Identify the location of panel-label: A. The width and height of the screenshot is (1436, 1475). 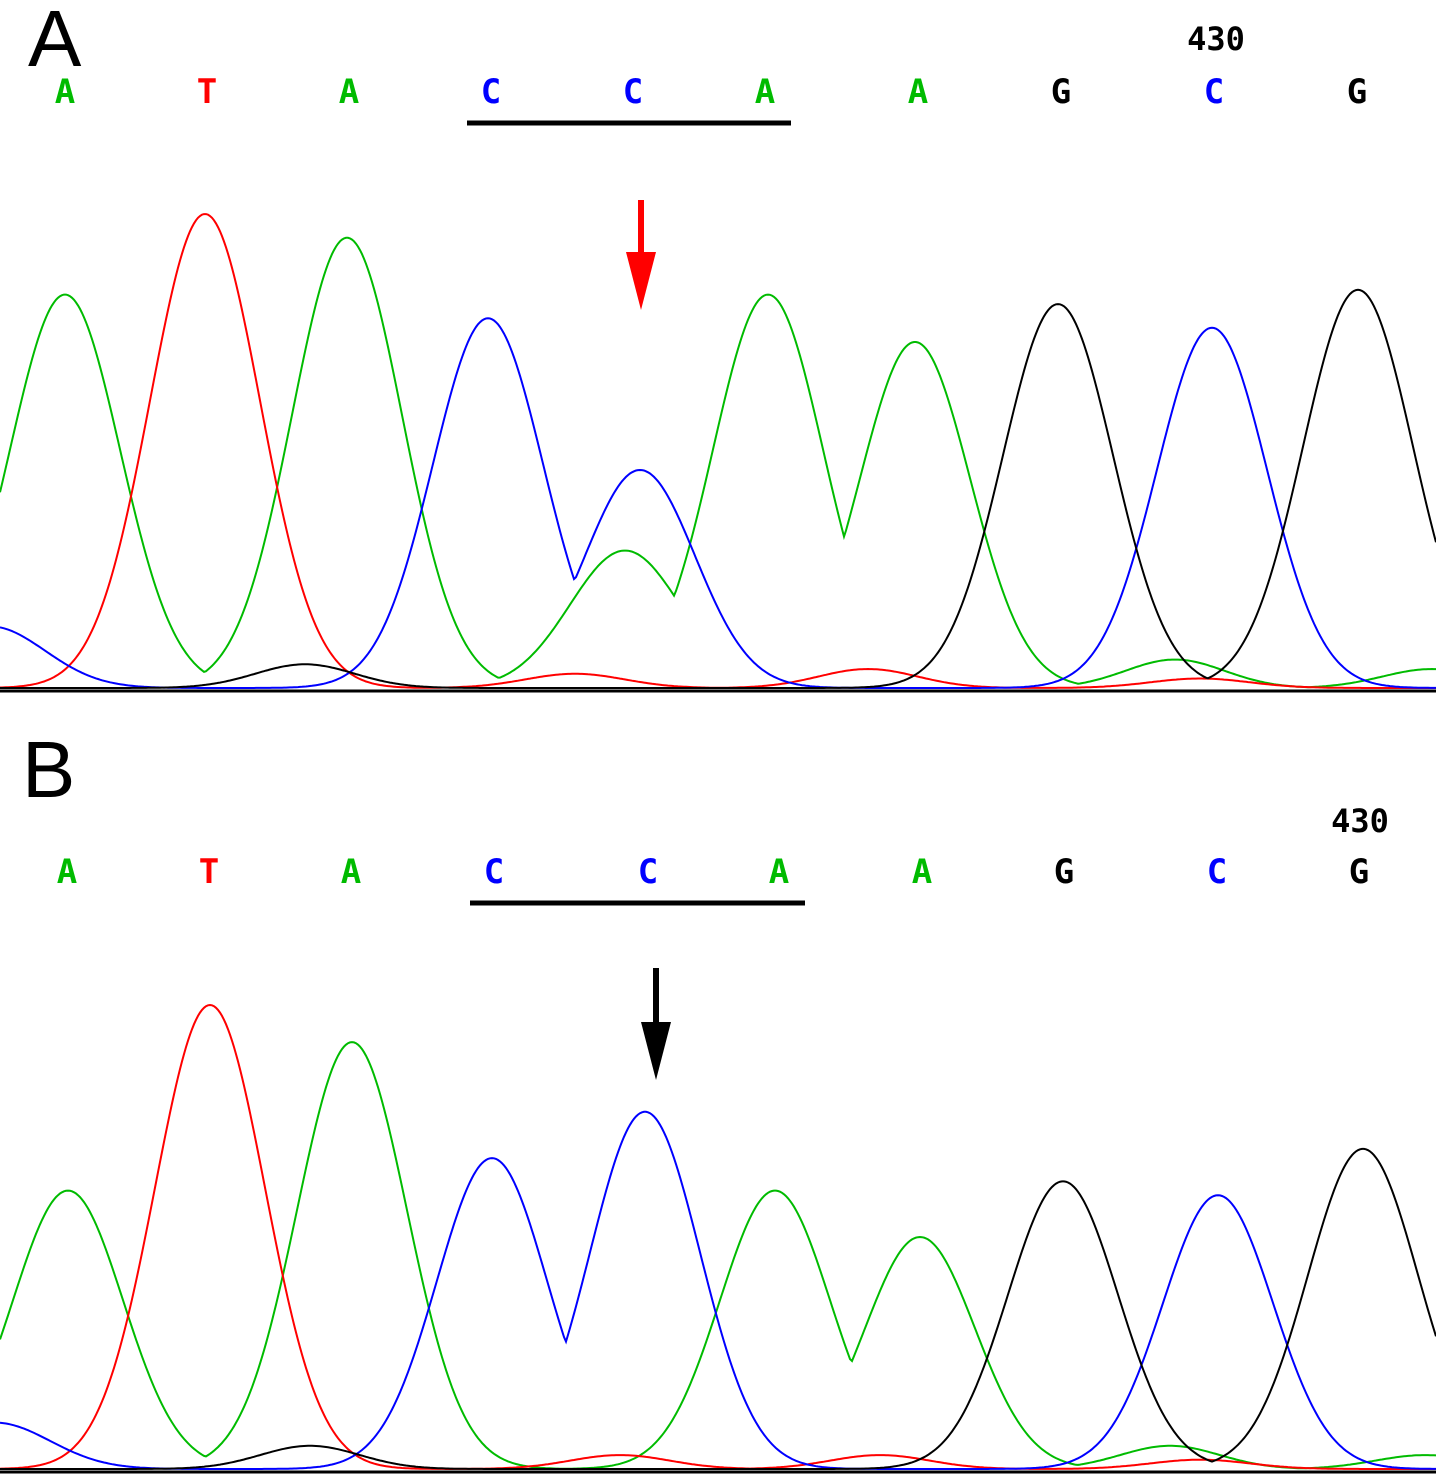
(55, 41).